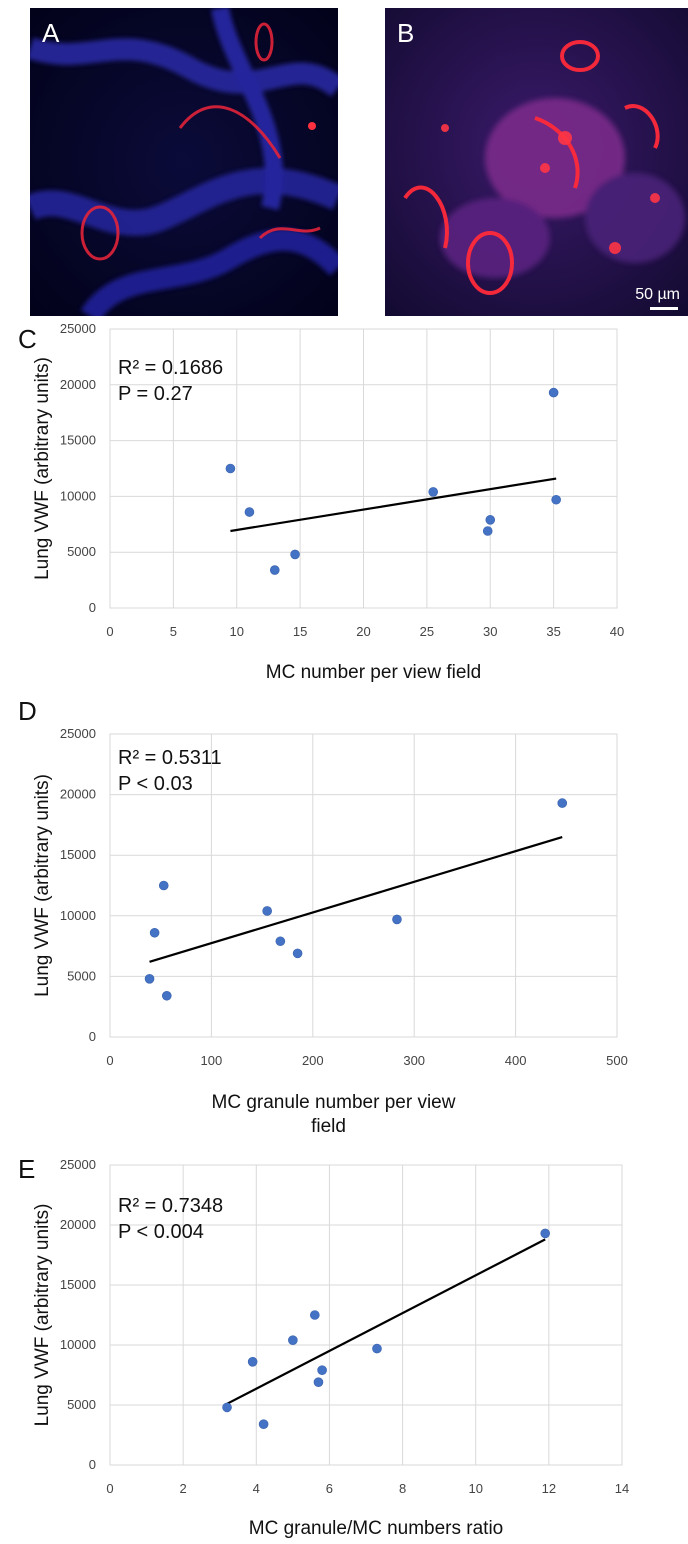 This screenshot has height=1544, width=688. What do you see at coordinates (313, 1060) in the screenshot?
I see `x-tick-label: 200` at bounding box center [313, 1060].